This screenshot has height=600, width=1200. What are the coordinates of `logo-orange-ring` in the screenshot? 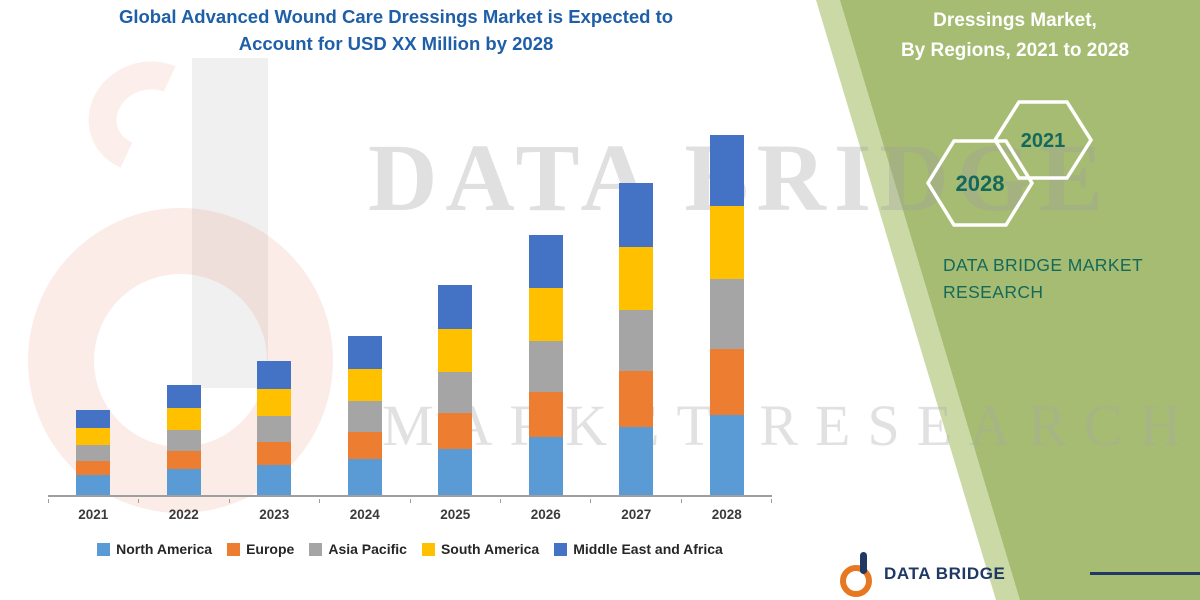 It's located at (856, 581).